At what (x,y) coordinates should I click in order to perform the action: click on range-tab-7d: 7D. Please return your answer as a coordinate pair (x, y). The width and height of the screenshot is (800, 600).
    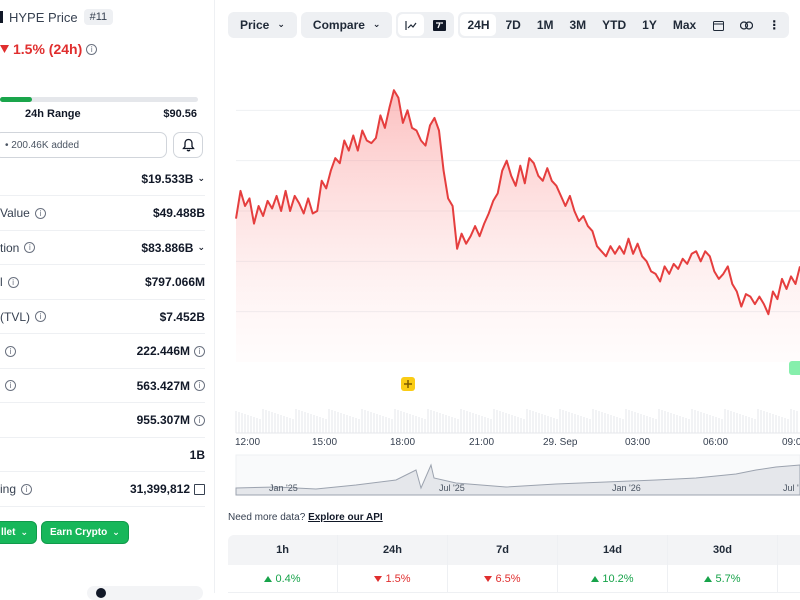
    Looking at the image, I should click on (513, 25).